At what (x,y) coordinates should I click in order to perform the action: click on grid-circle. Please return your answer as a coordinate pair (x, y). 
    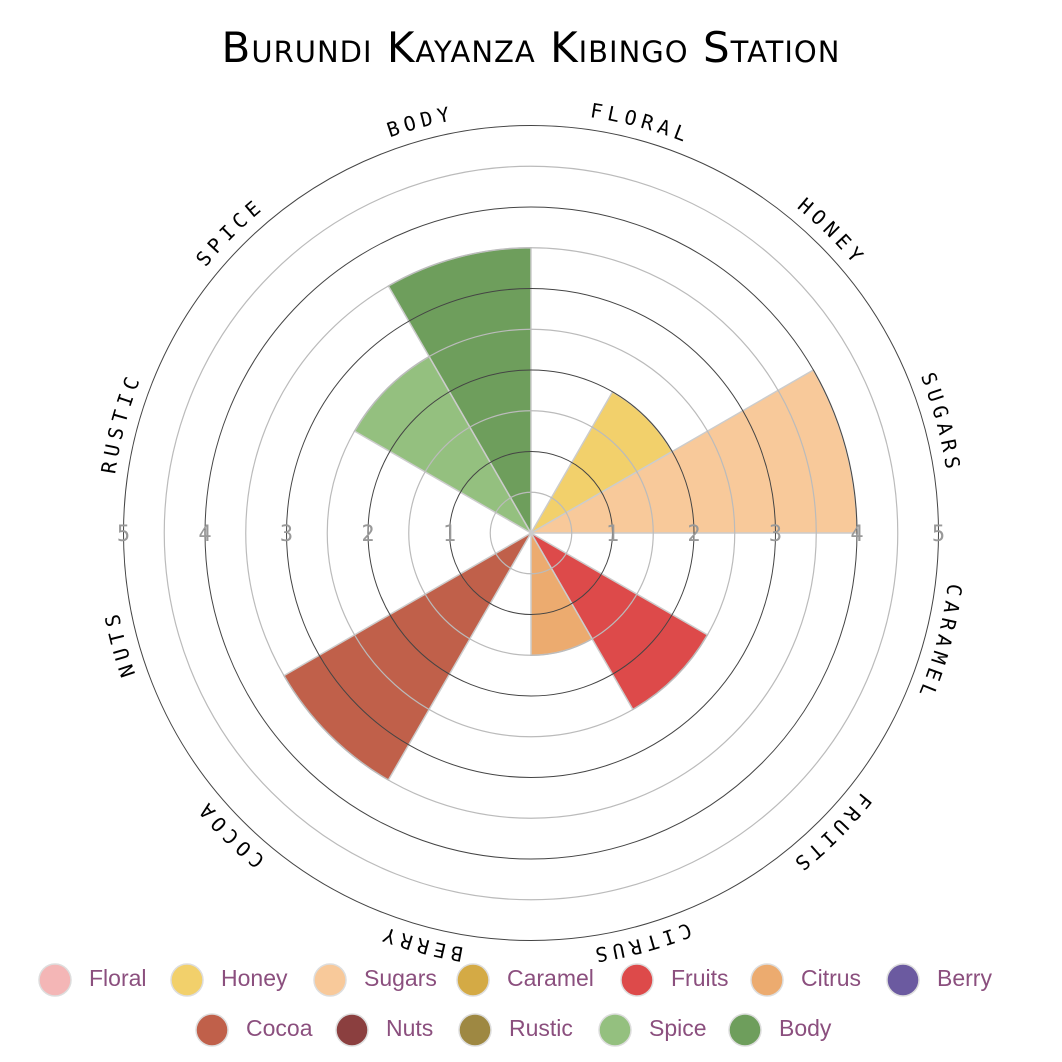
    Looking at the image, I should click on (531, 533).